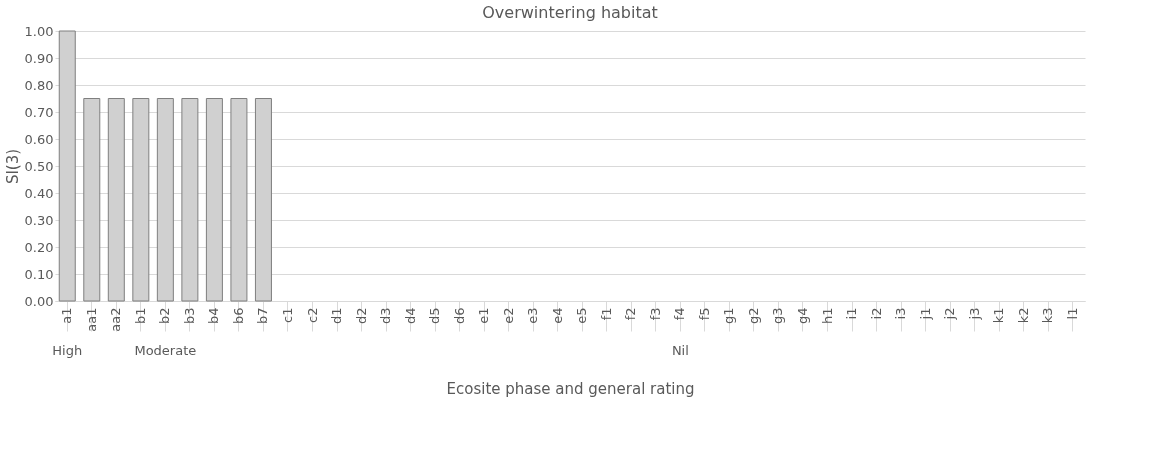  I want to click on y-tick-label: 1.00, so click(39, 31).